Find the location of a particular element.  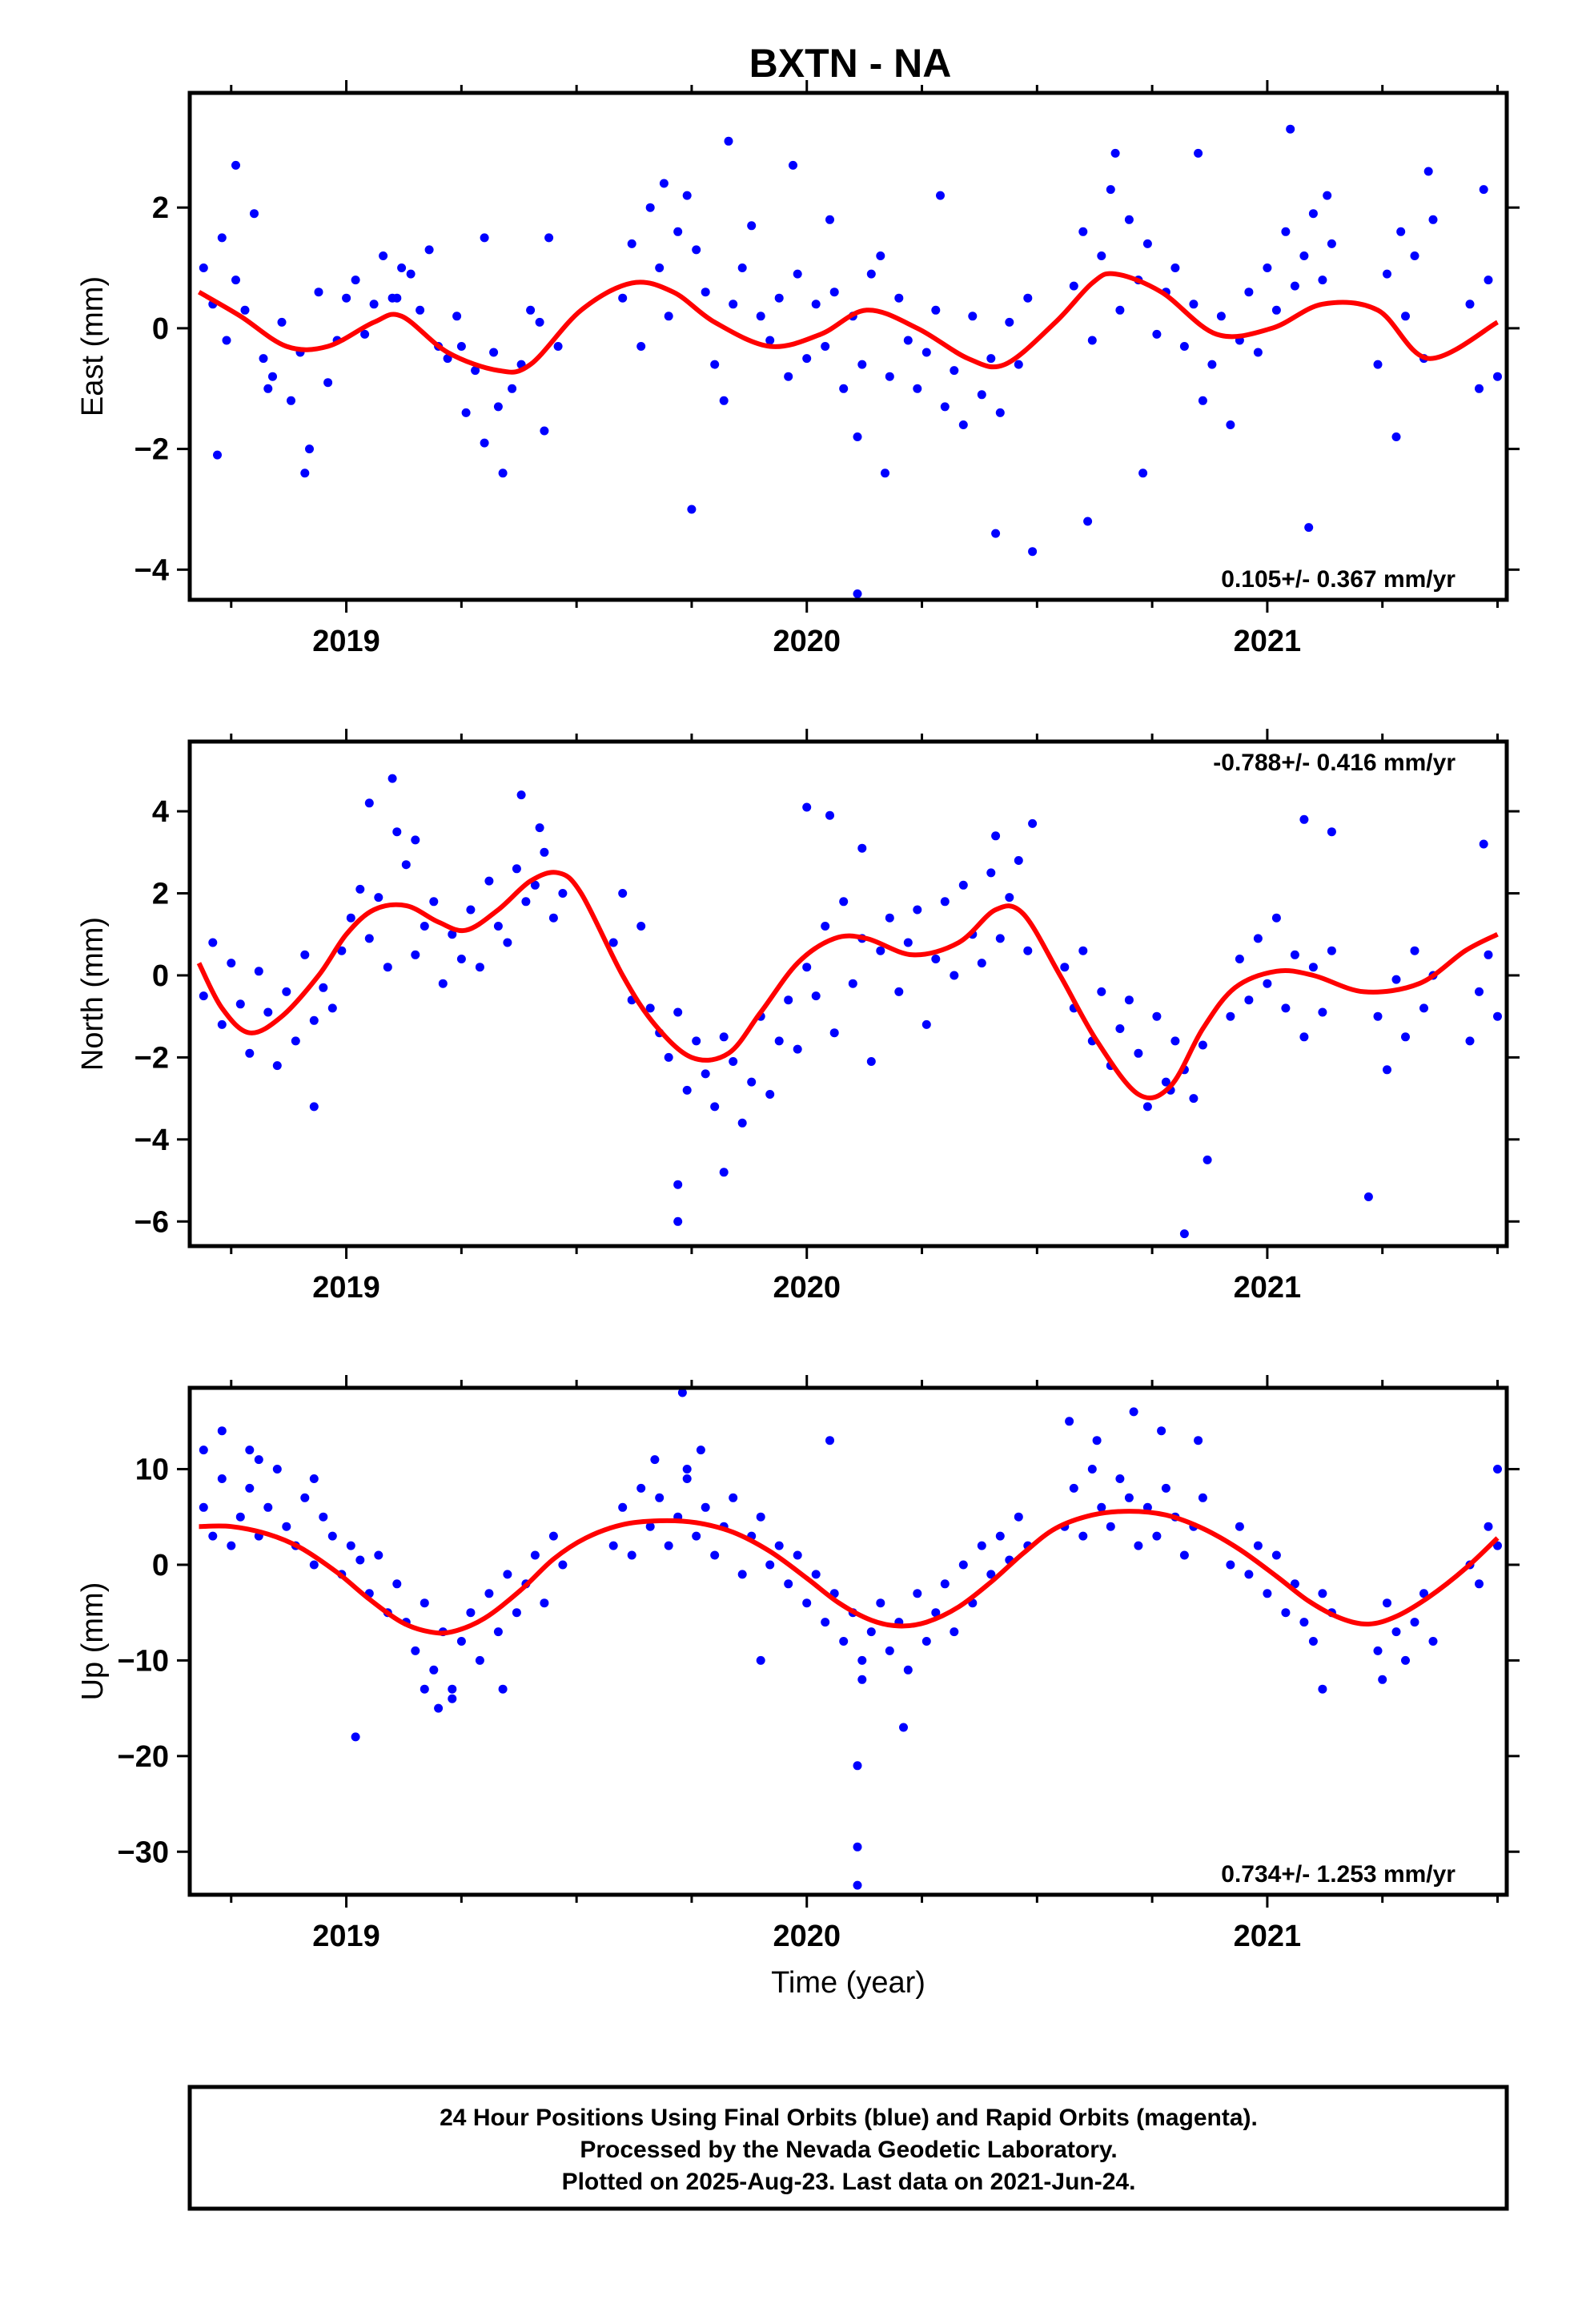

north-y-tick-label: 4 is located at coordinates (161, 812).